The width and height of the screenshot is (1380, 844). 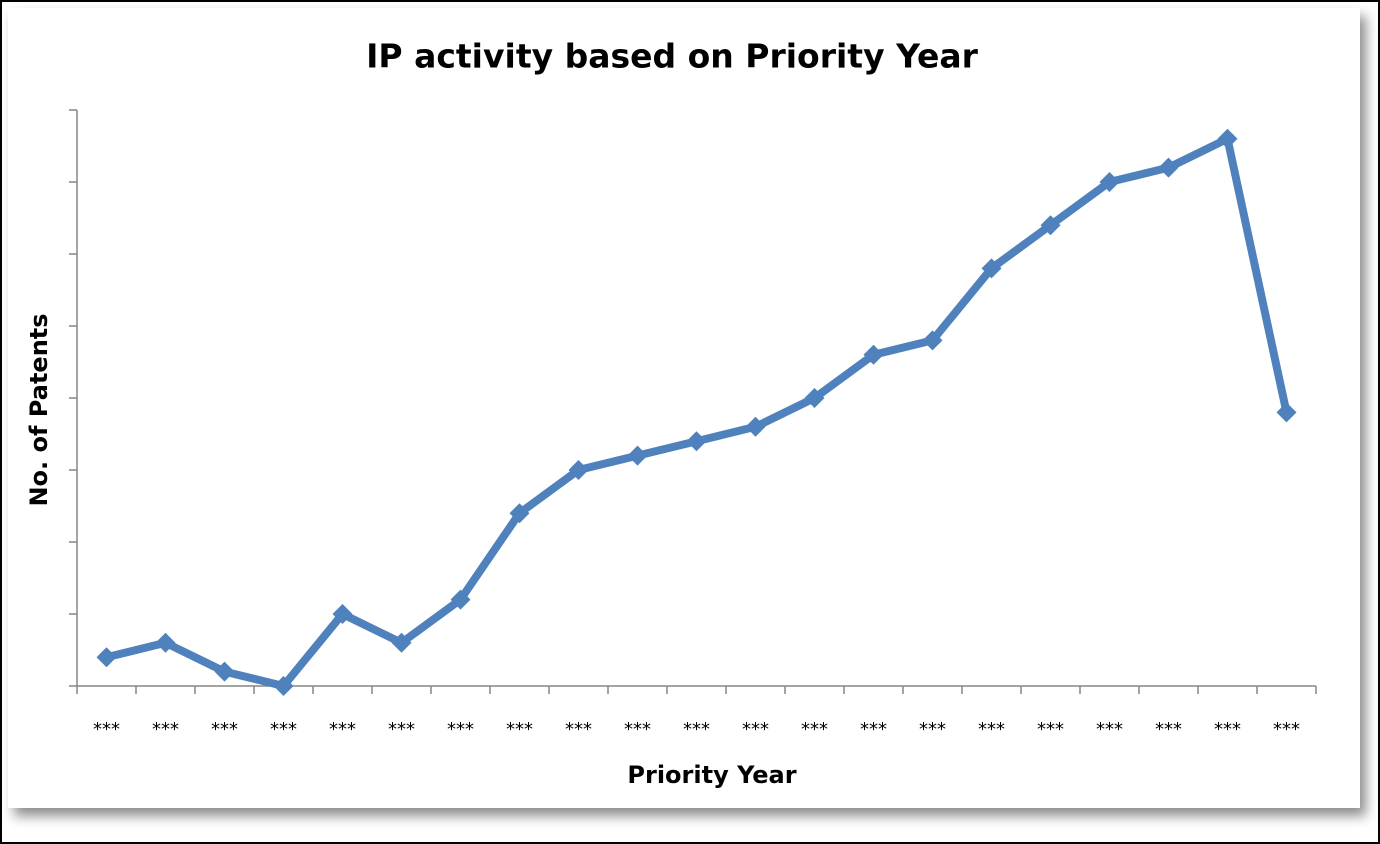 I want to click on x-axis-label: Priority Year, so click(x=711, y=775).